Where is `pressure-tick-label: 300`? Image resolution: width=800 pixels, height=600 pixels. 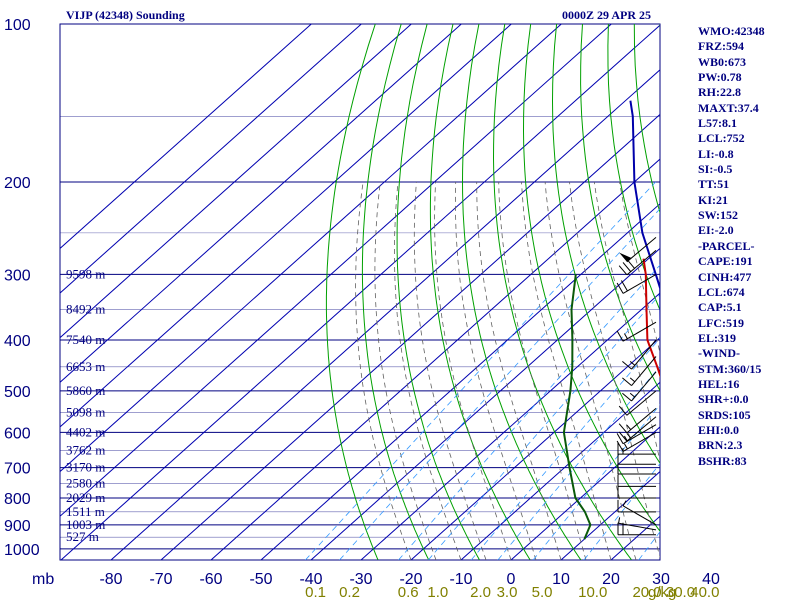 pressure-tick-label: 300 is located at coordinates (17, 275).